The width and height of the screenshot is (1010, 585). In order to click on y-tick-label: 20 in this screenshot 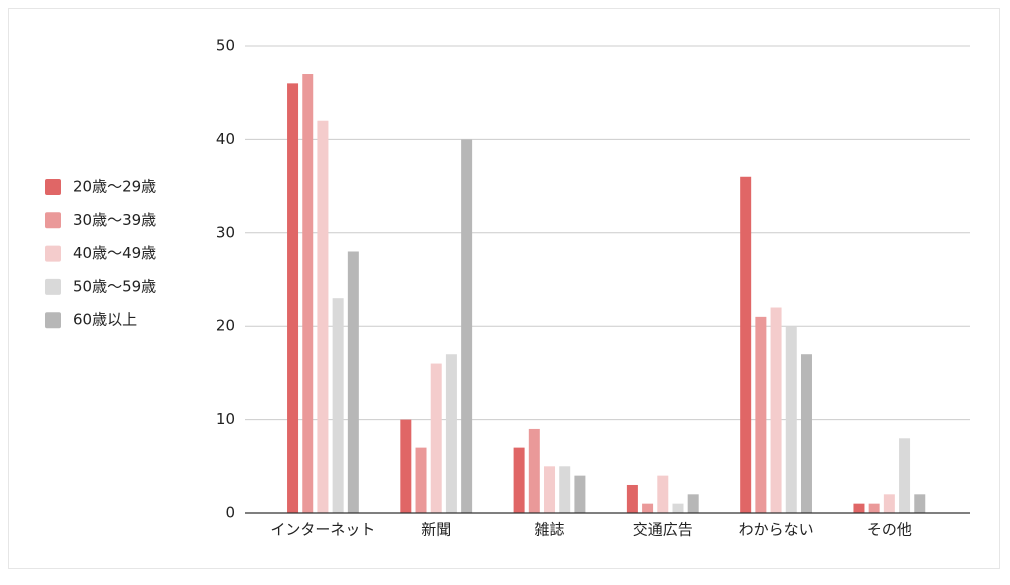, I will do `click(225, 326)`.